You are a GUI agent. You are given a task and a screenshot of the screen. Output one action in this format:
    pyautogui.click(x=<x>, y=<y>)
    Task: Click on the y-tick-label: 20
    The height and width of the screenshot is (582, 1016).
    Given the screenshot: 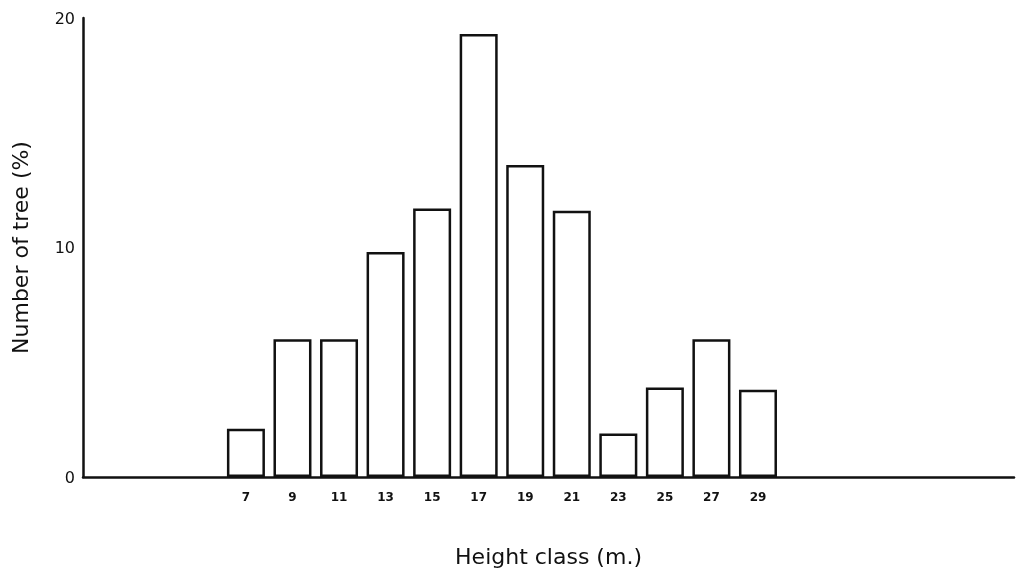 What is the action you would take?
    pyautogui.click(x=64, y=18)
    